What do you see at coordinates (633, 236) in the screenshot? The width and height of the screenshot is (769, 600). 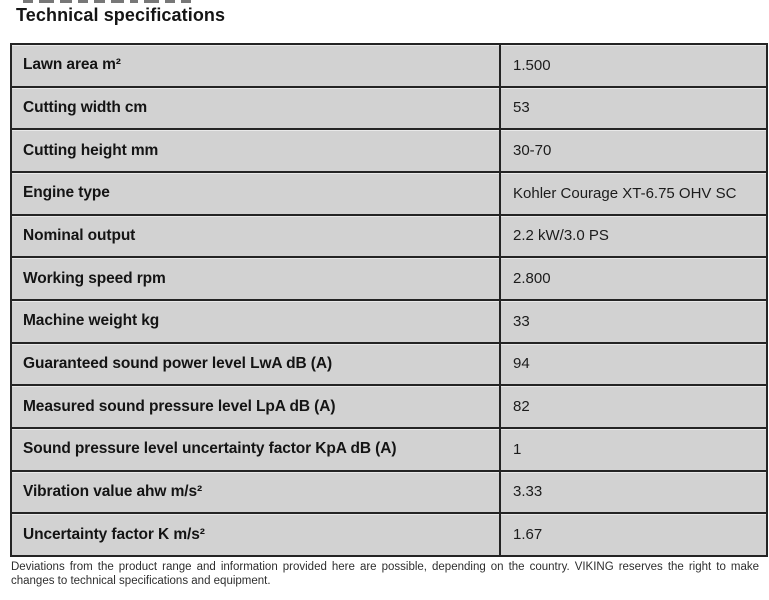 I see `spec-value: 2.2 kW/3.0 PS` at bounding box center [633, 236].